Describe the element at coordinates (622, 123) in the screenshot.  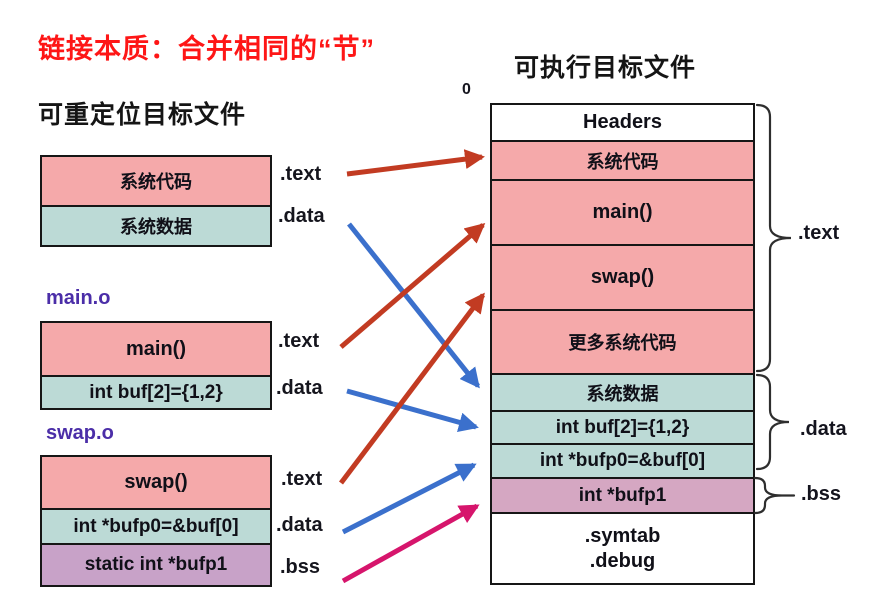
I see `exec-headers-row: Headers` at that location.